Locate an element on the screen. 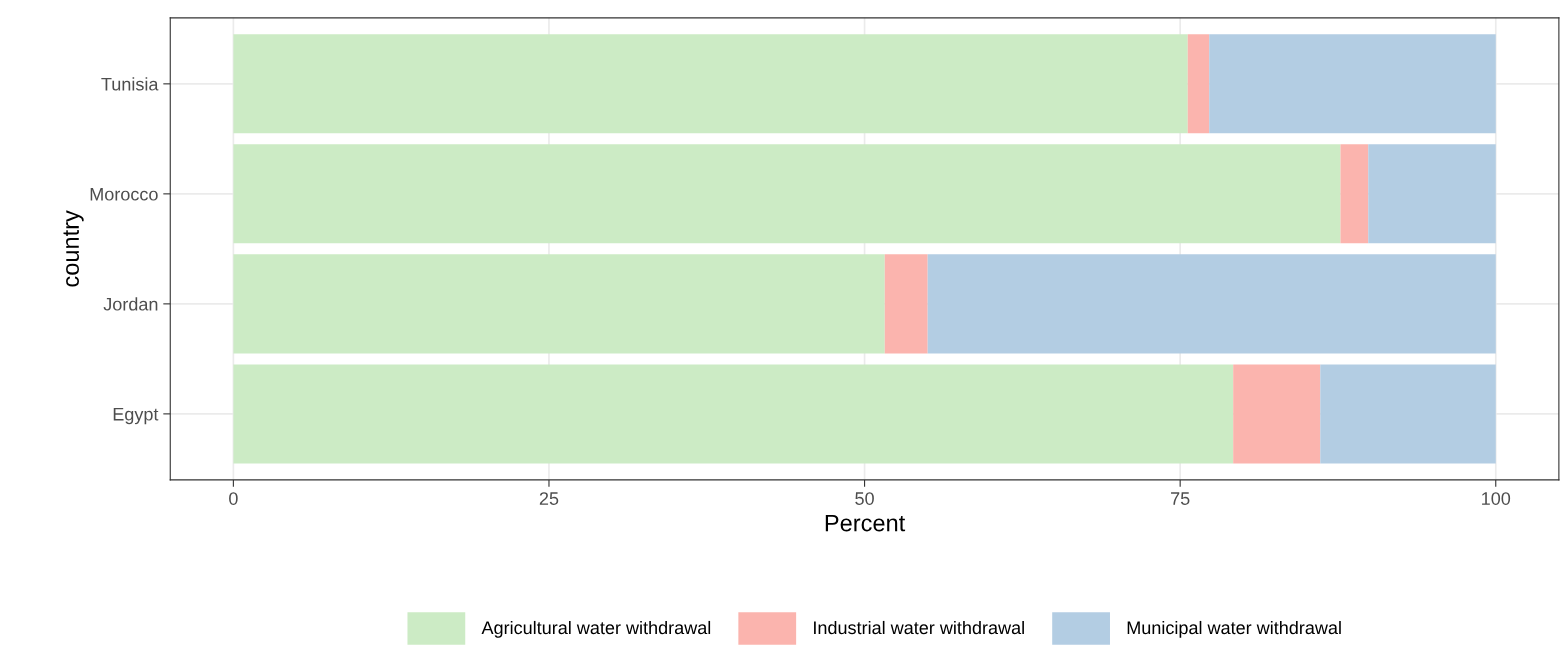 This screenshot has height=661, width=1562. x-axis-title: Percent is located at coordinates (865, 523).